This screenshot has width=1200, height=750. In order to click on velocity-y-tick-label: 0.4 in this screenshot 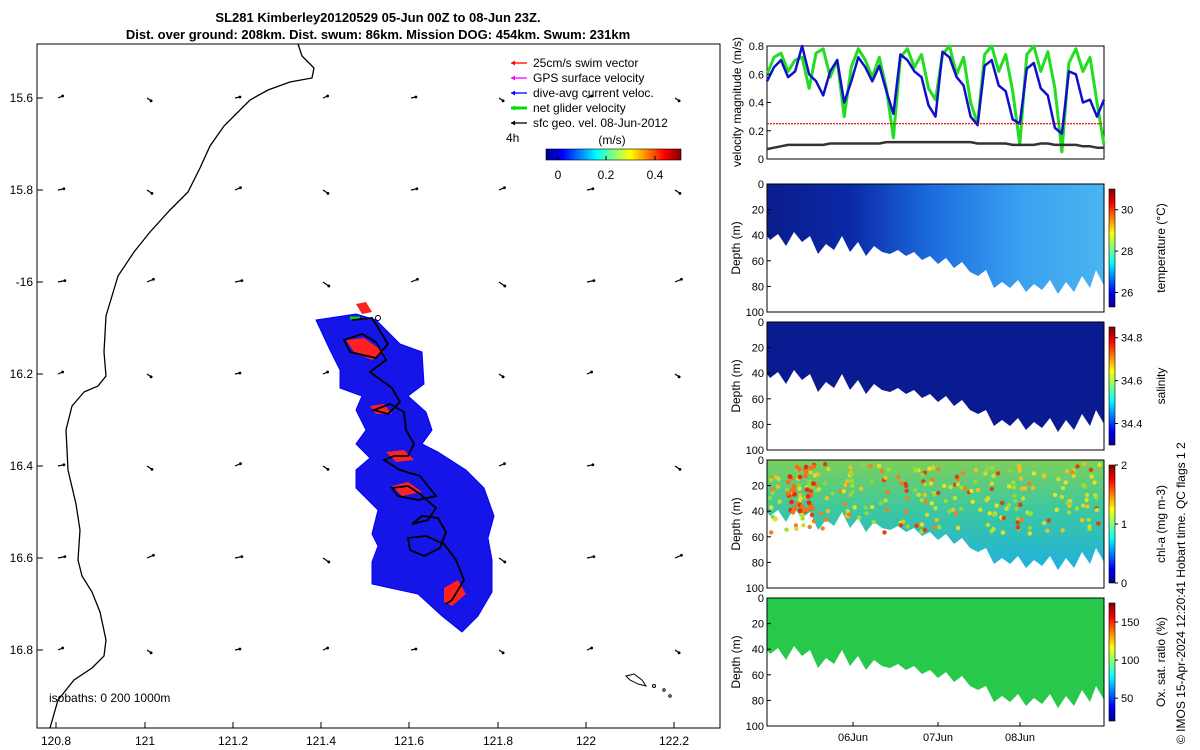, I will do `click(756, 104)`.